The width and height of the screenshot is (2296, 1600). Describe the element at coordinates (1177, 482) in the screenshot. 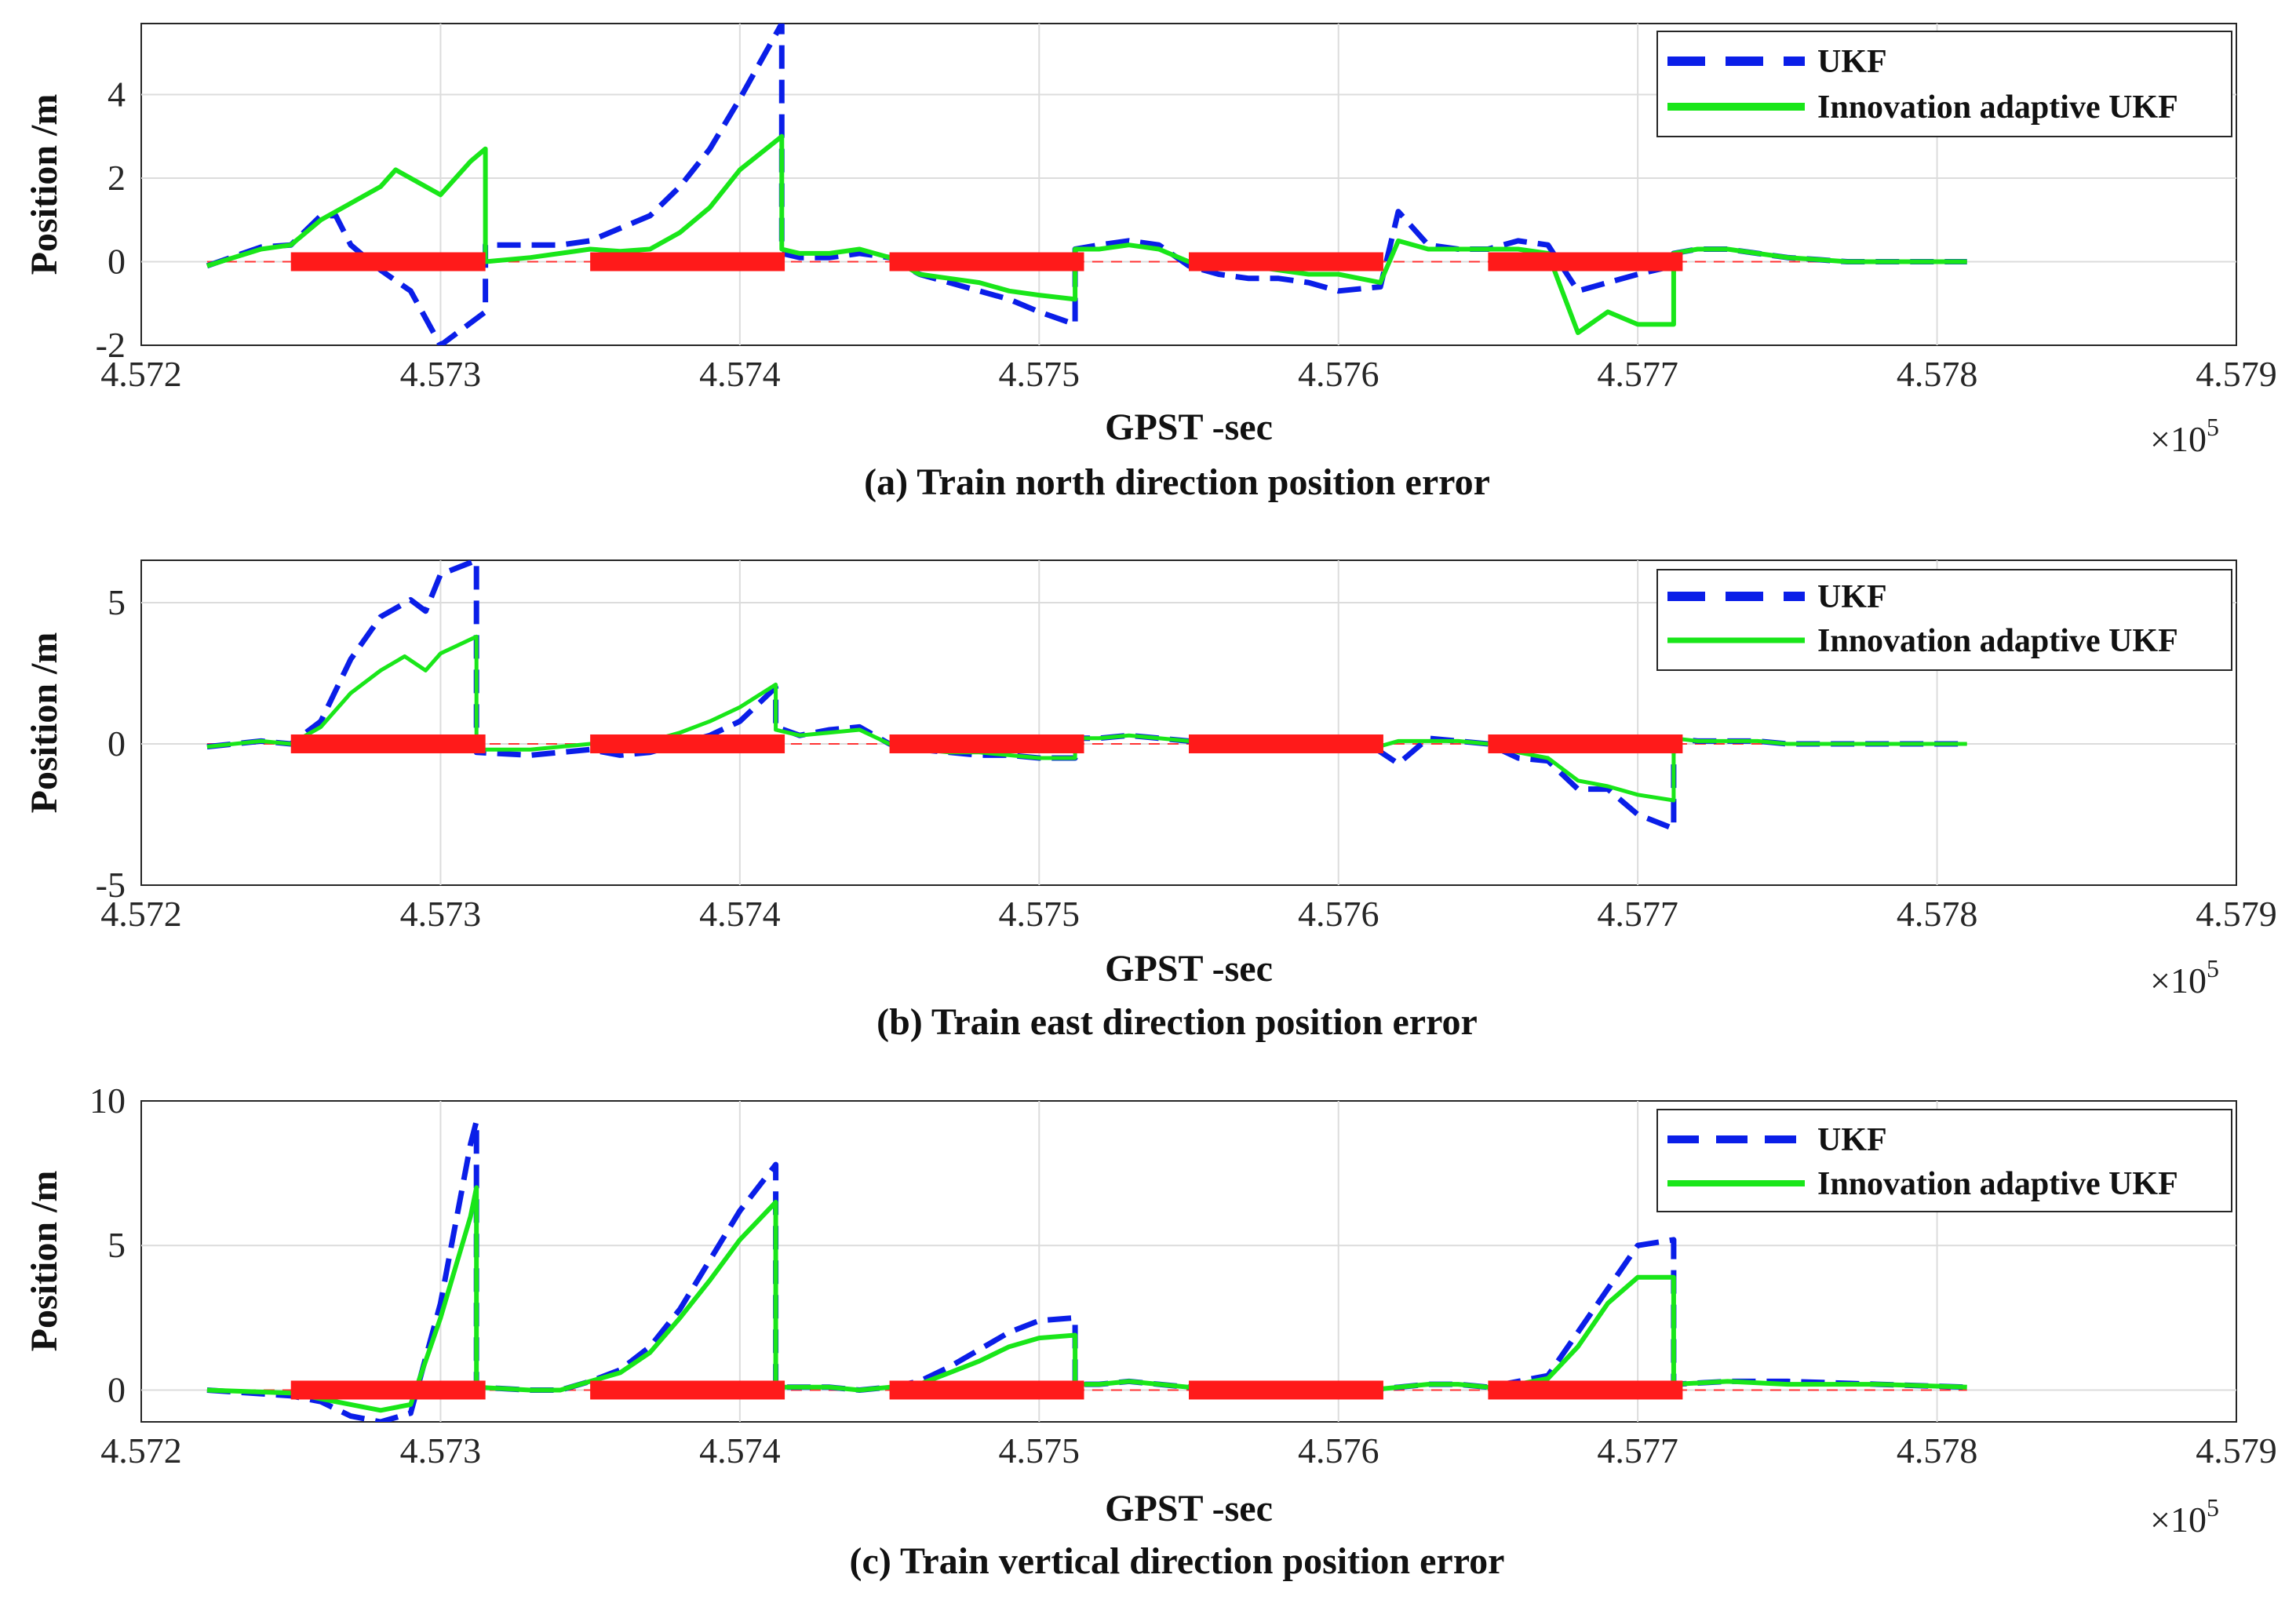

I see `caption: (a) Train north direction position error` at that location.